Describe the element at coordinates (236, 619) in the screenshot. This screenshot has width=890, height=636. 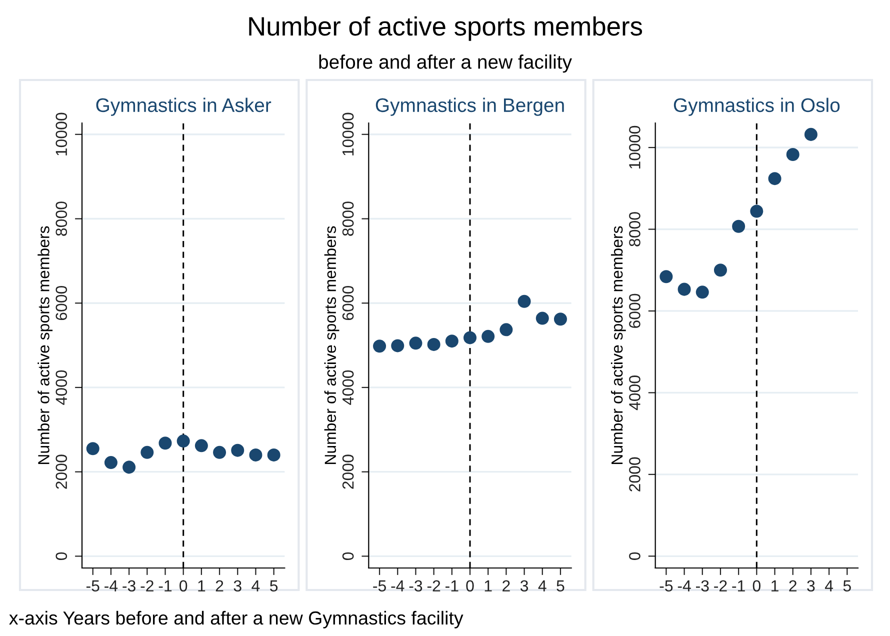
I see `text: x-axis Years before and after a new Gymnastics facility` at that location.